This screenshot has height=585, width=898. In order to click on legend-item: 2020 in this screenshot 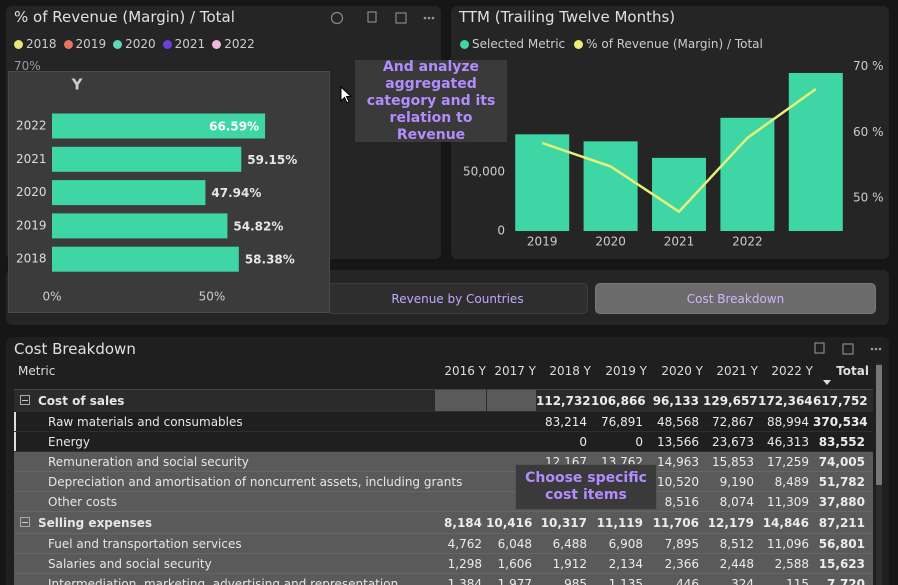, I will do `click(134, 44)`.